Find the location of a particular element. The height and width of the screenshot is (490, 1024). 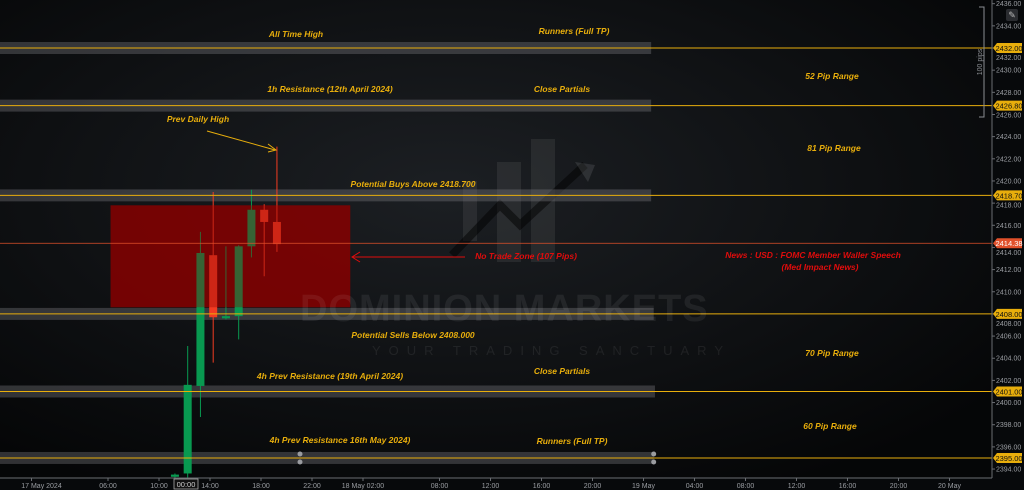

level-price-text: 2401.00 is located at coordinates (1008, 391).